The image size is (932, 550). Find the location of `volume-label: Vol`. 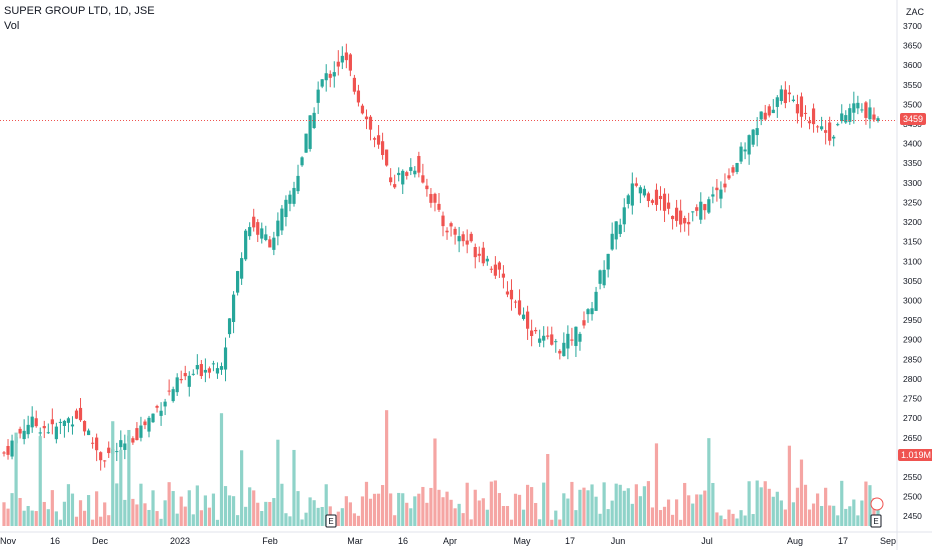

volume-label: Vol is located at coordinates (12, 26).